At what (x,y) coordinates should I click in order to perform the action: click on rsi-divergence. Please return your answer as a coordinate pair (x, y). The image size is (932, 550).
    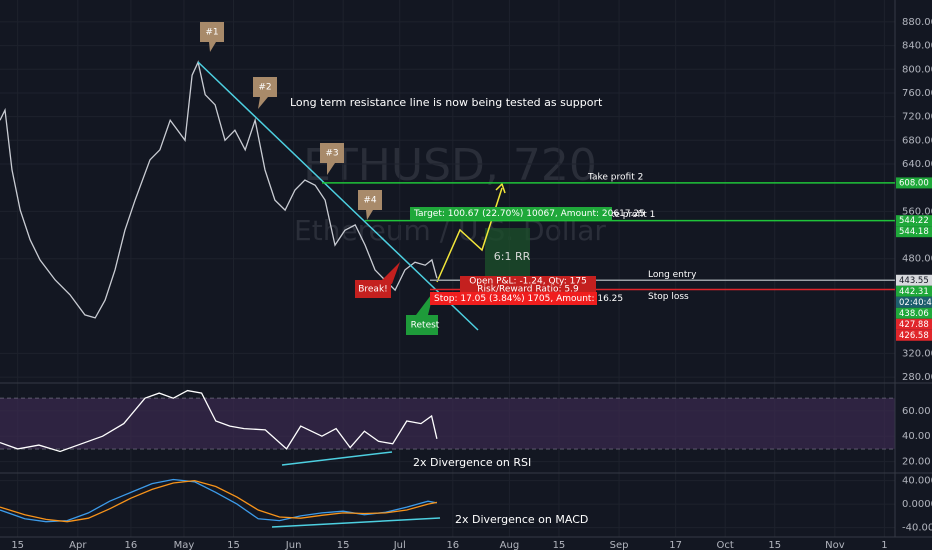
    Looking at the image, I should click on (337, 458).